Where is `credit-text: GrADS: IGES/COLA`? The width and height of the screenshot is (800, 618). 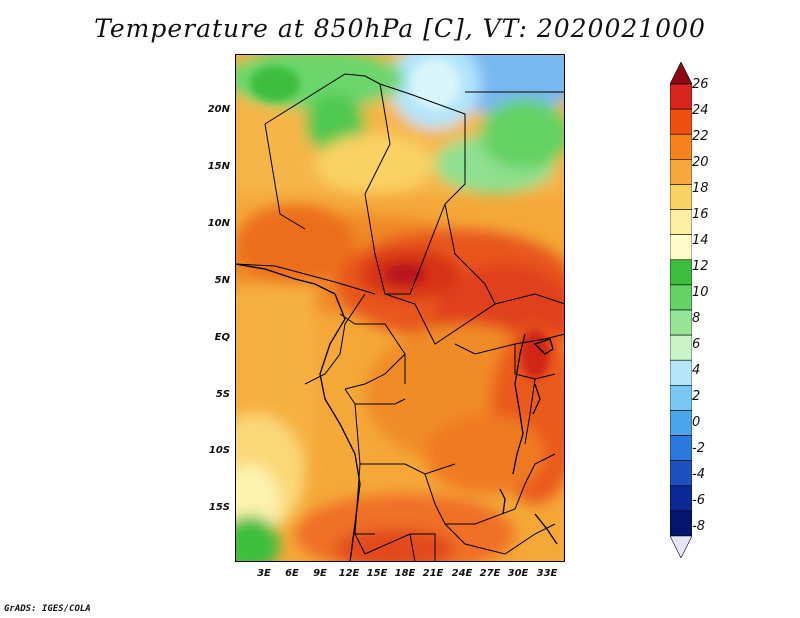 credit-text: GrADS: IGES/COLA is located at coordinates (47, 609).